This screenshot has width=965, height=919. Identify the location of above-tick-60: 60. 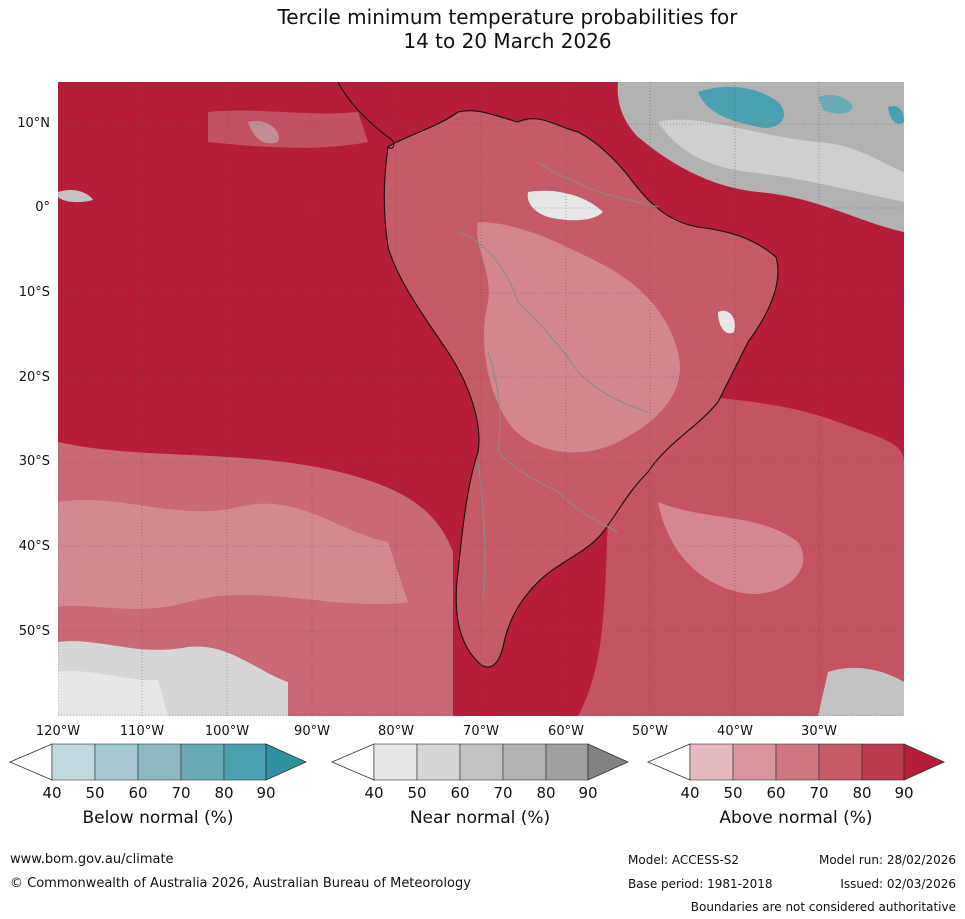
(776, 793).